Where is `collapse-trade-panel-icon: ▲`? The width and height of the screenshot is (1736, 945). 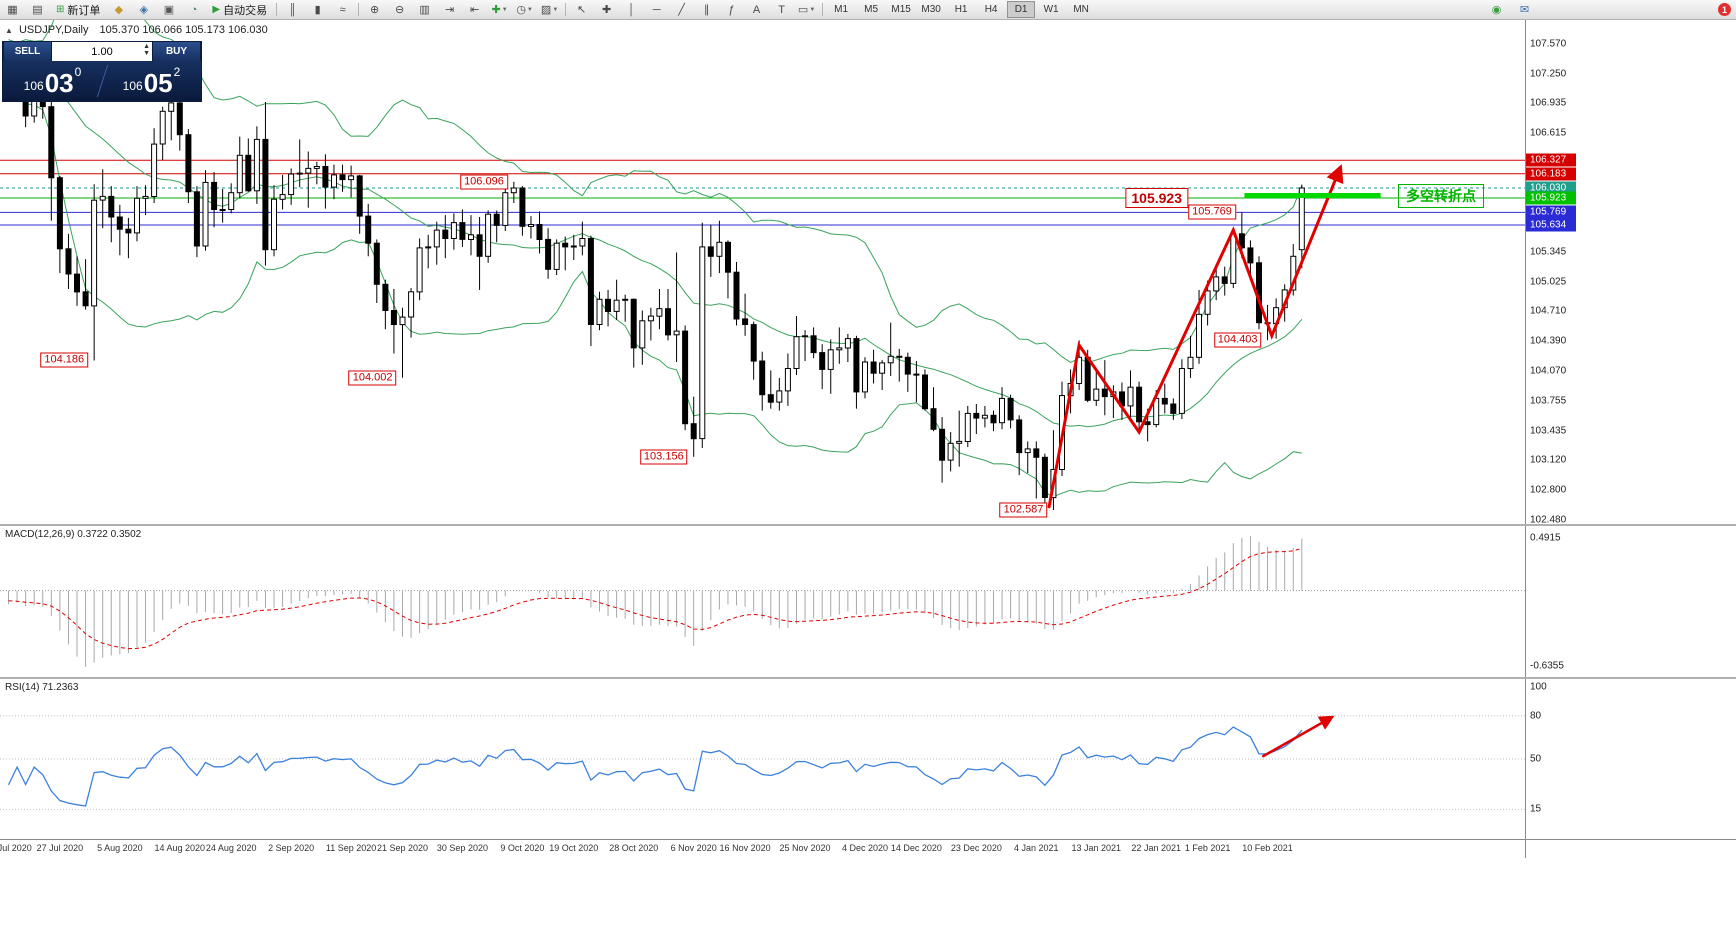
collapse-trade-panel-icon: ▲ is located at coordinates (9, 30).